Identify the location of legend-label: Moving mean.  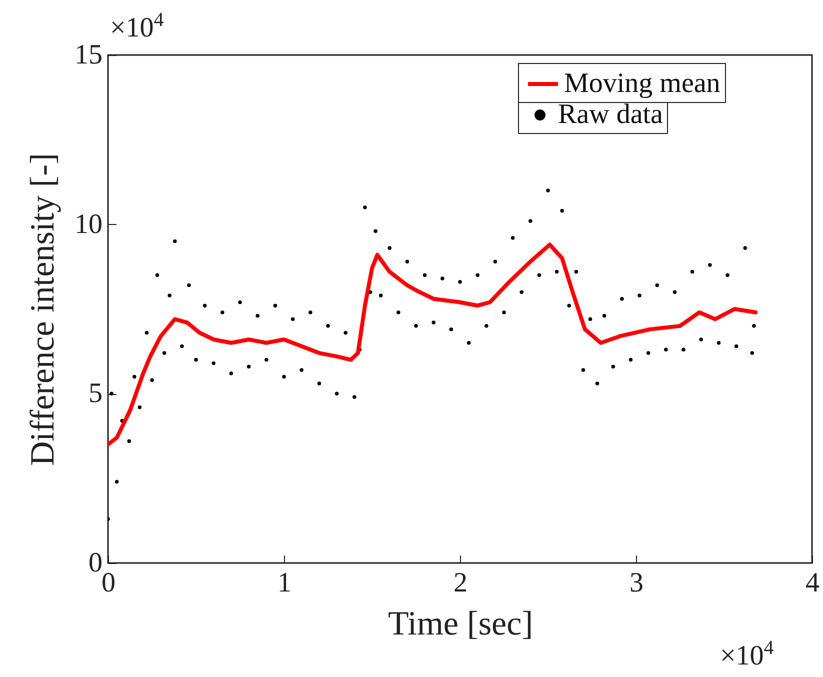
(642, 83).